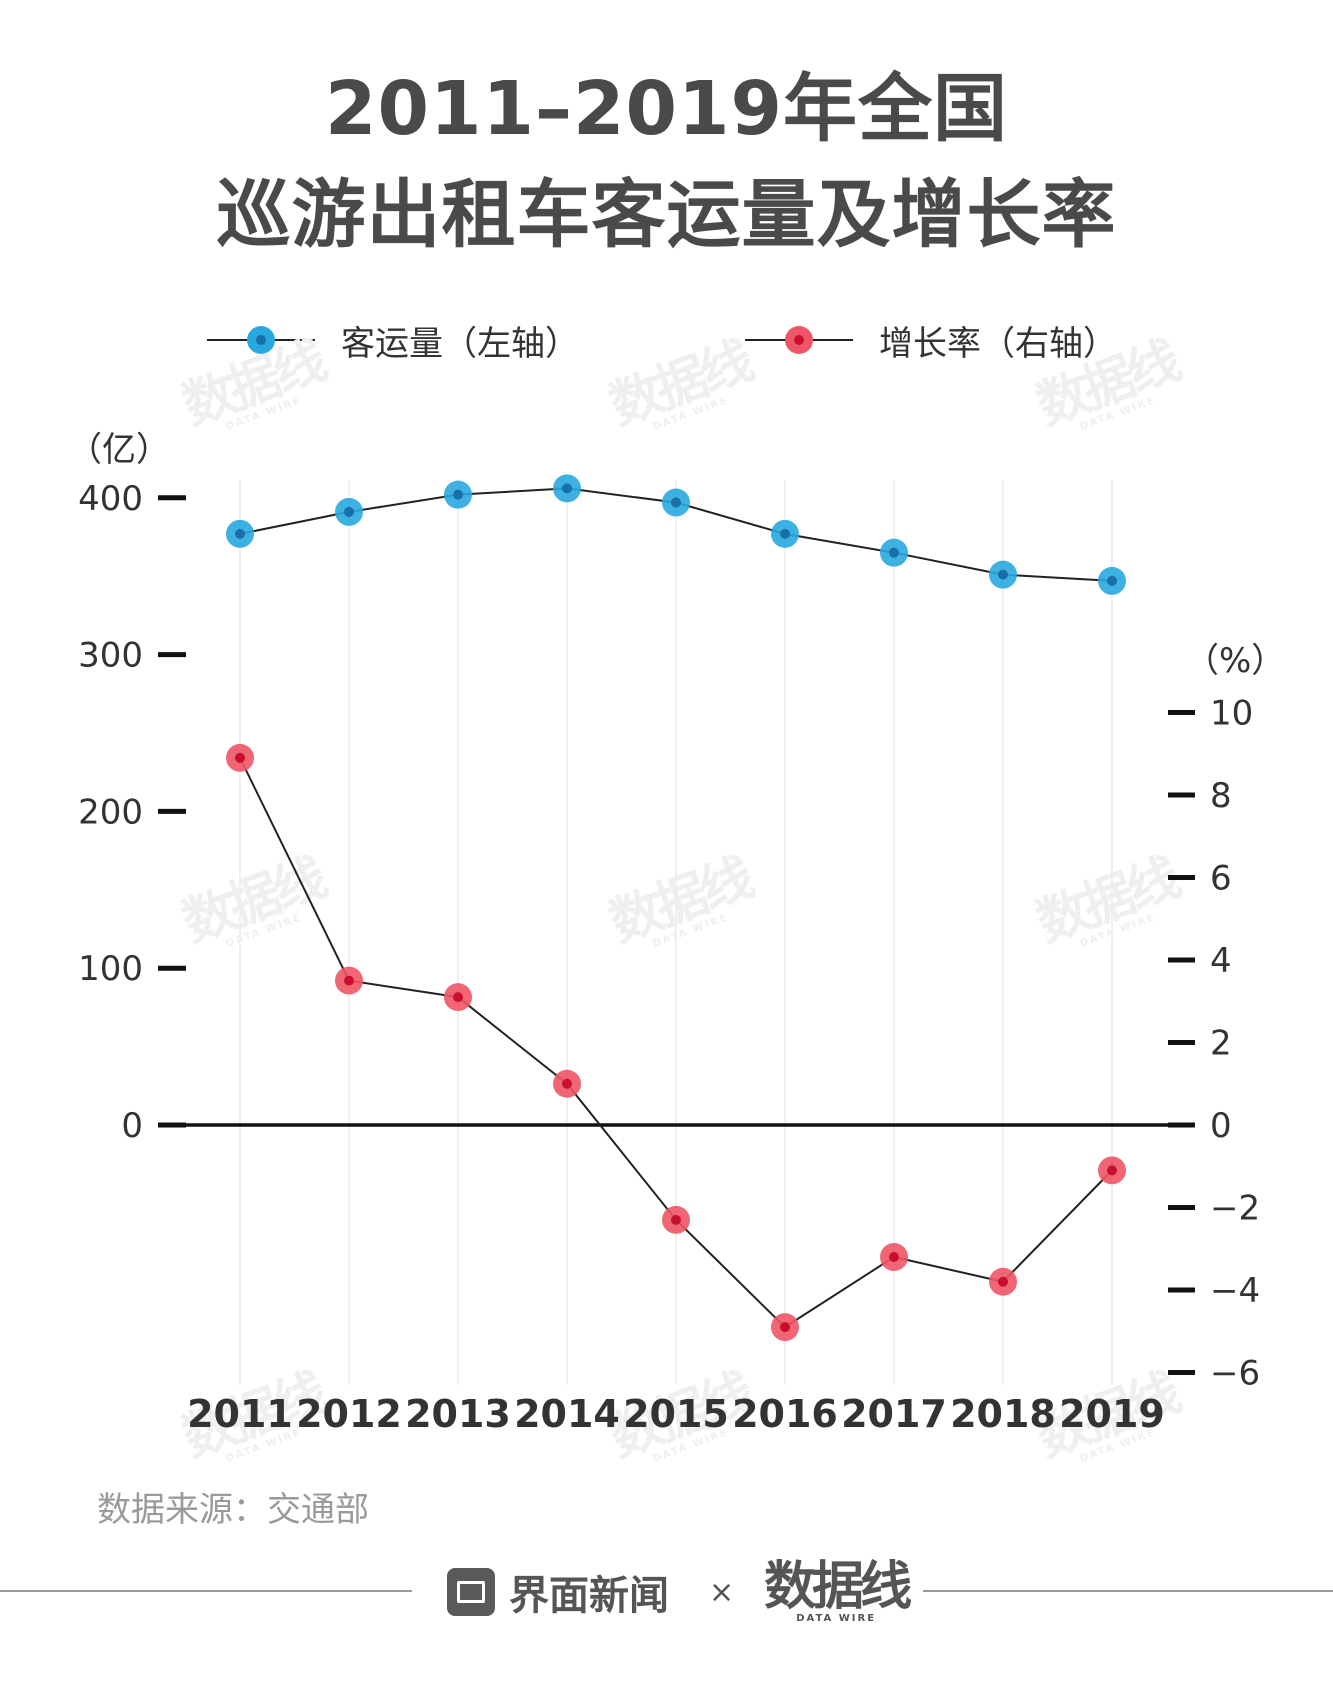 The width and height of the screenshot is (1333, 1687). I want to click on right-axis-tick-label: −6, so click(1235, 1374).